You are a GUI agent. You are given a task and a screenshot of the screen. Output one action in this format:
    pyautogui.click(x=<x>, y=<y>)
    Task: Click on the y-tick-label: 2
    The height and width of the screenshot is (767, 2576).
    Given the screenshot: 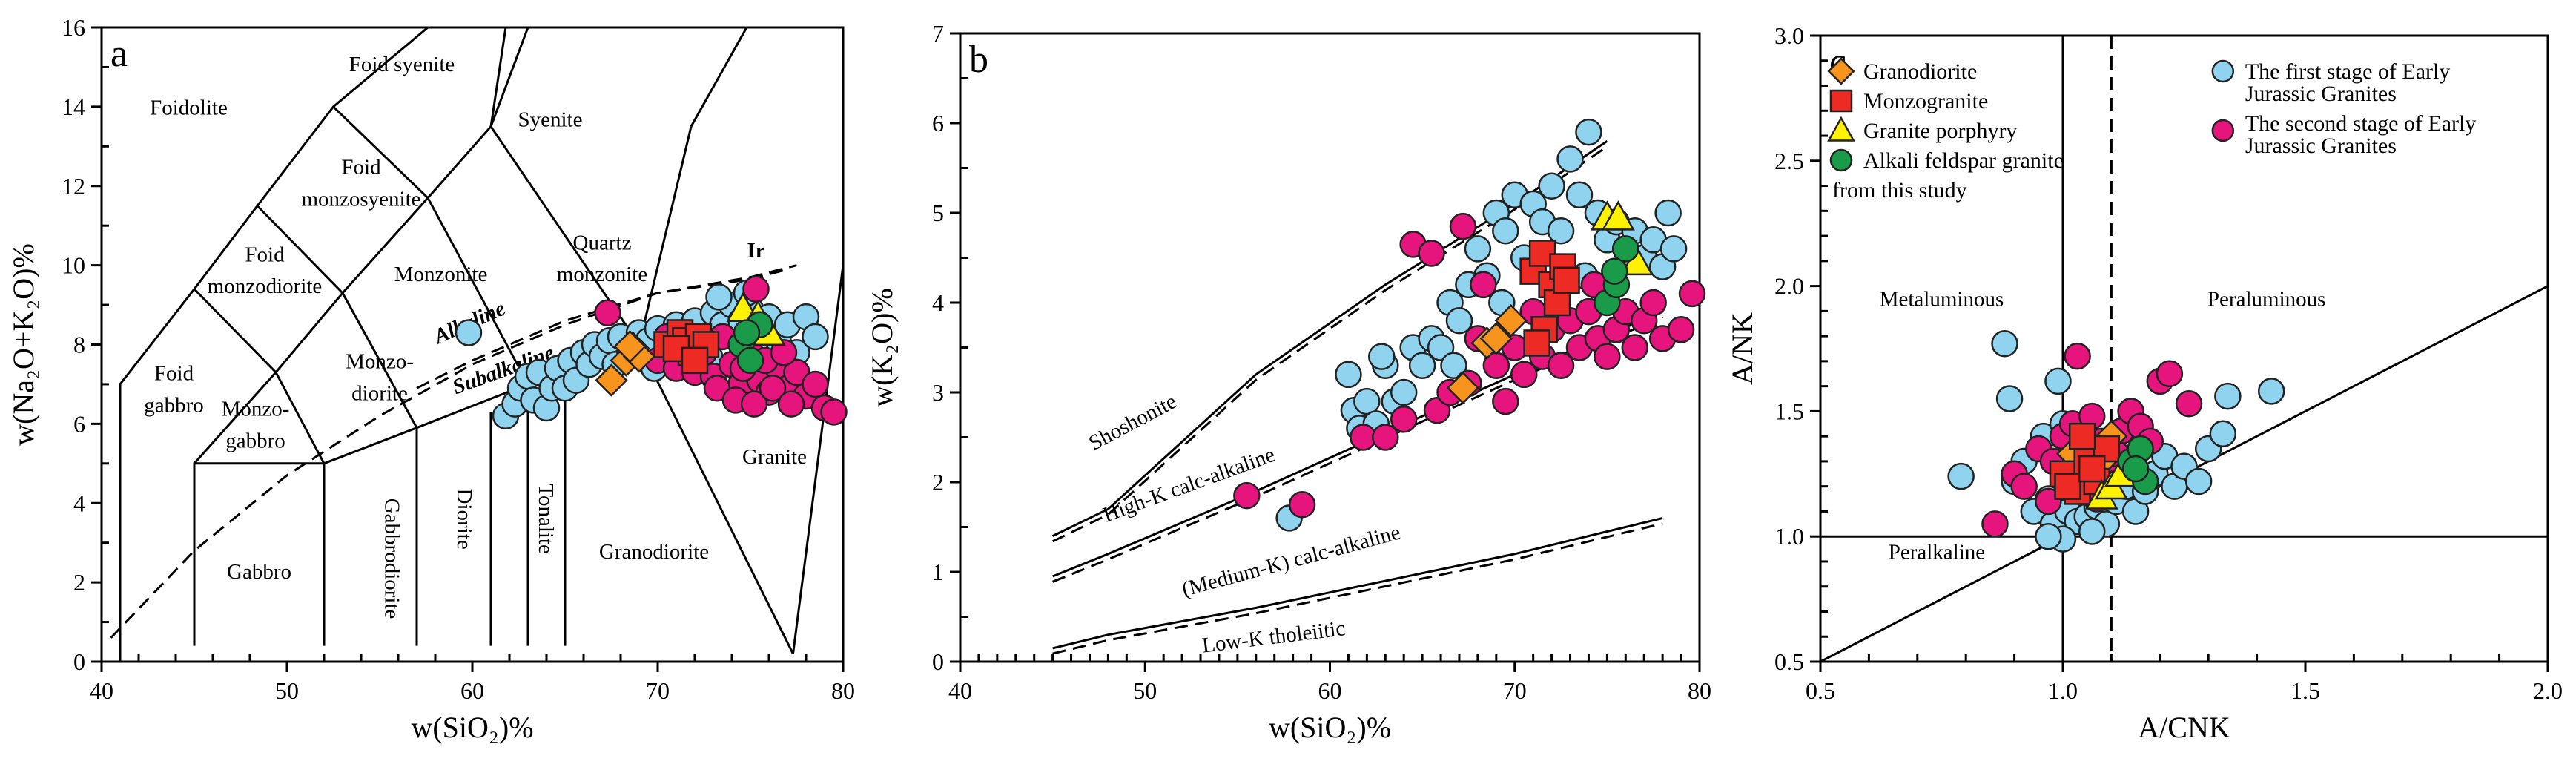 What is the action you would take?
    pyautogui.click(x=938, y=482)
    